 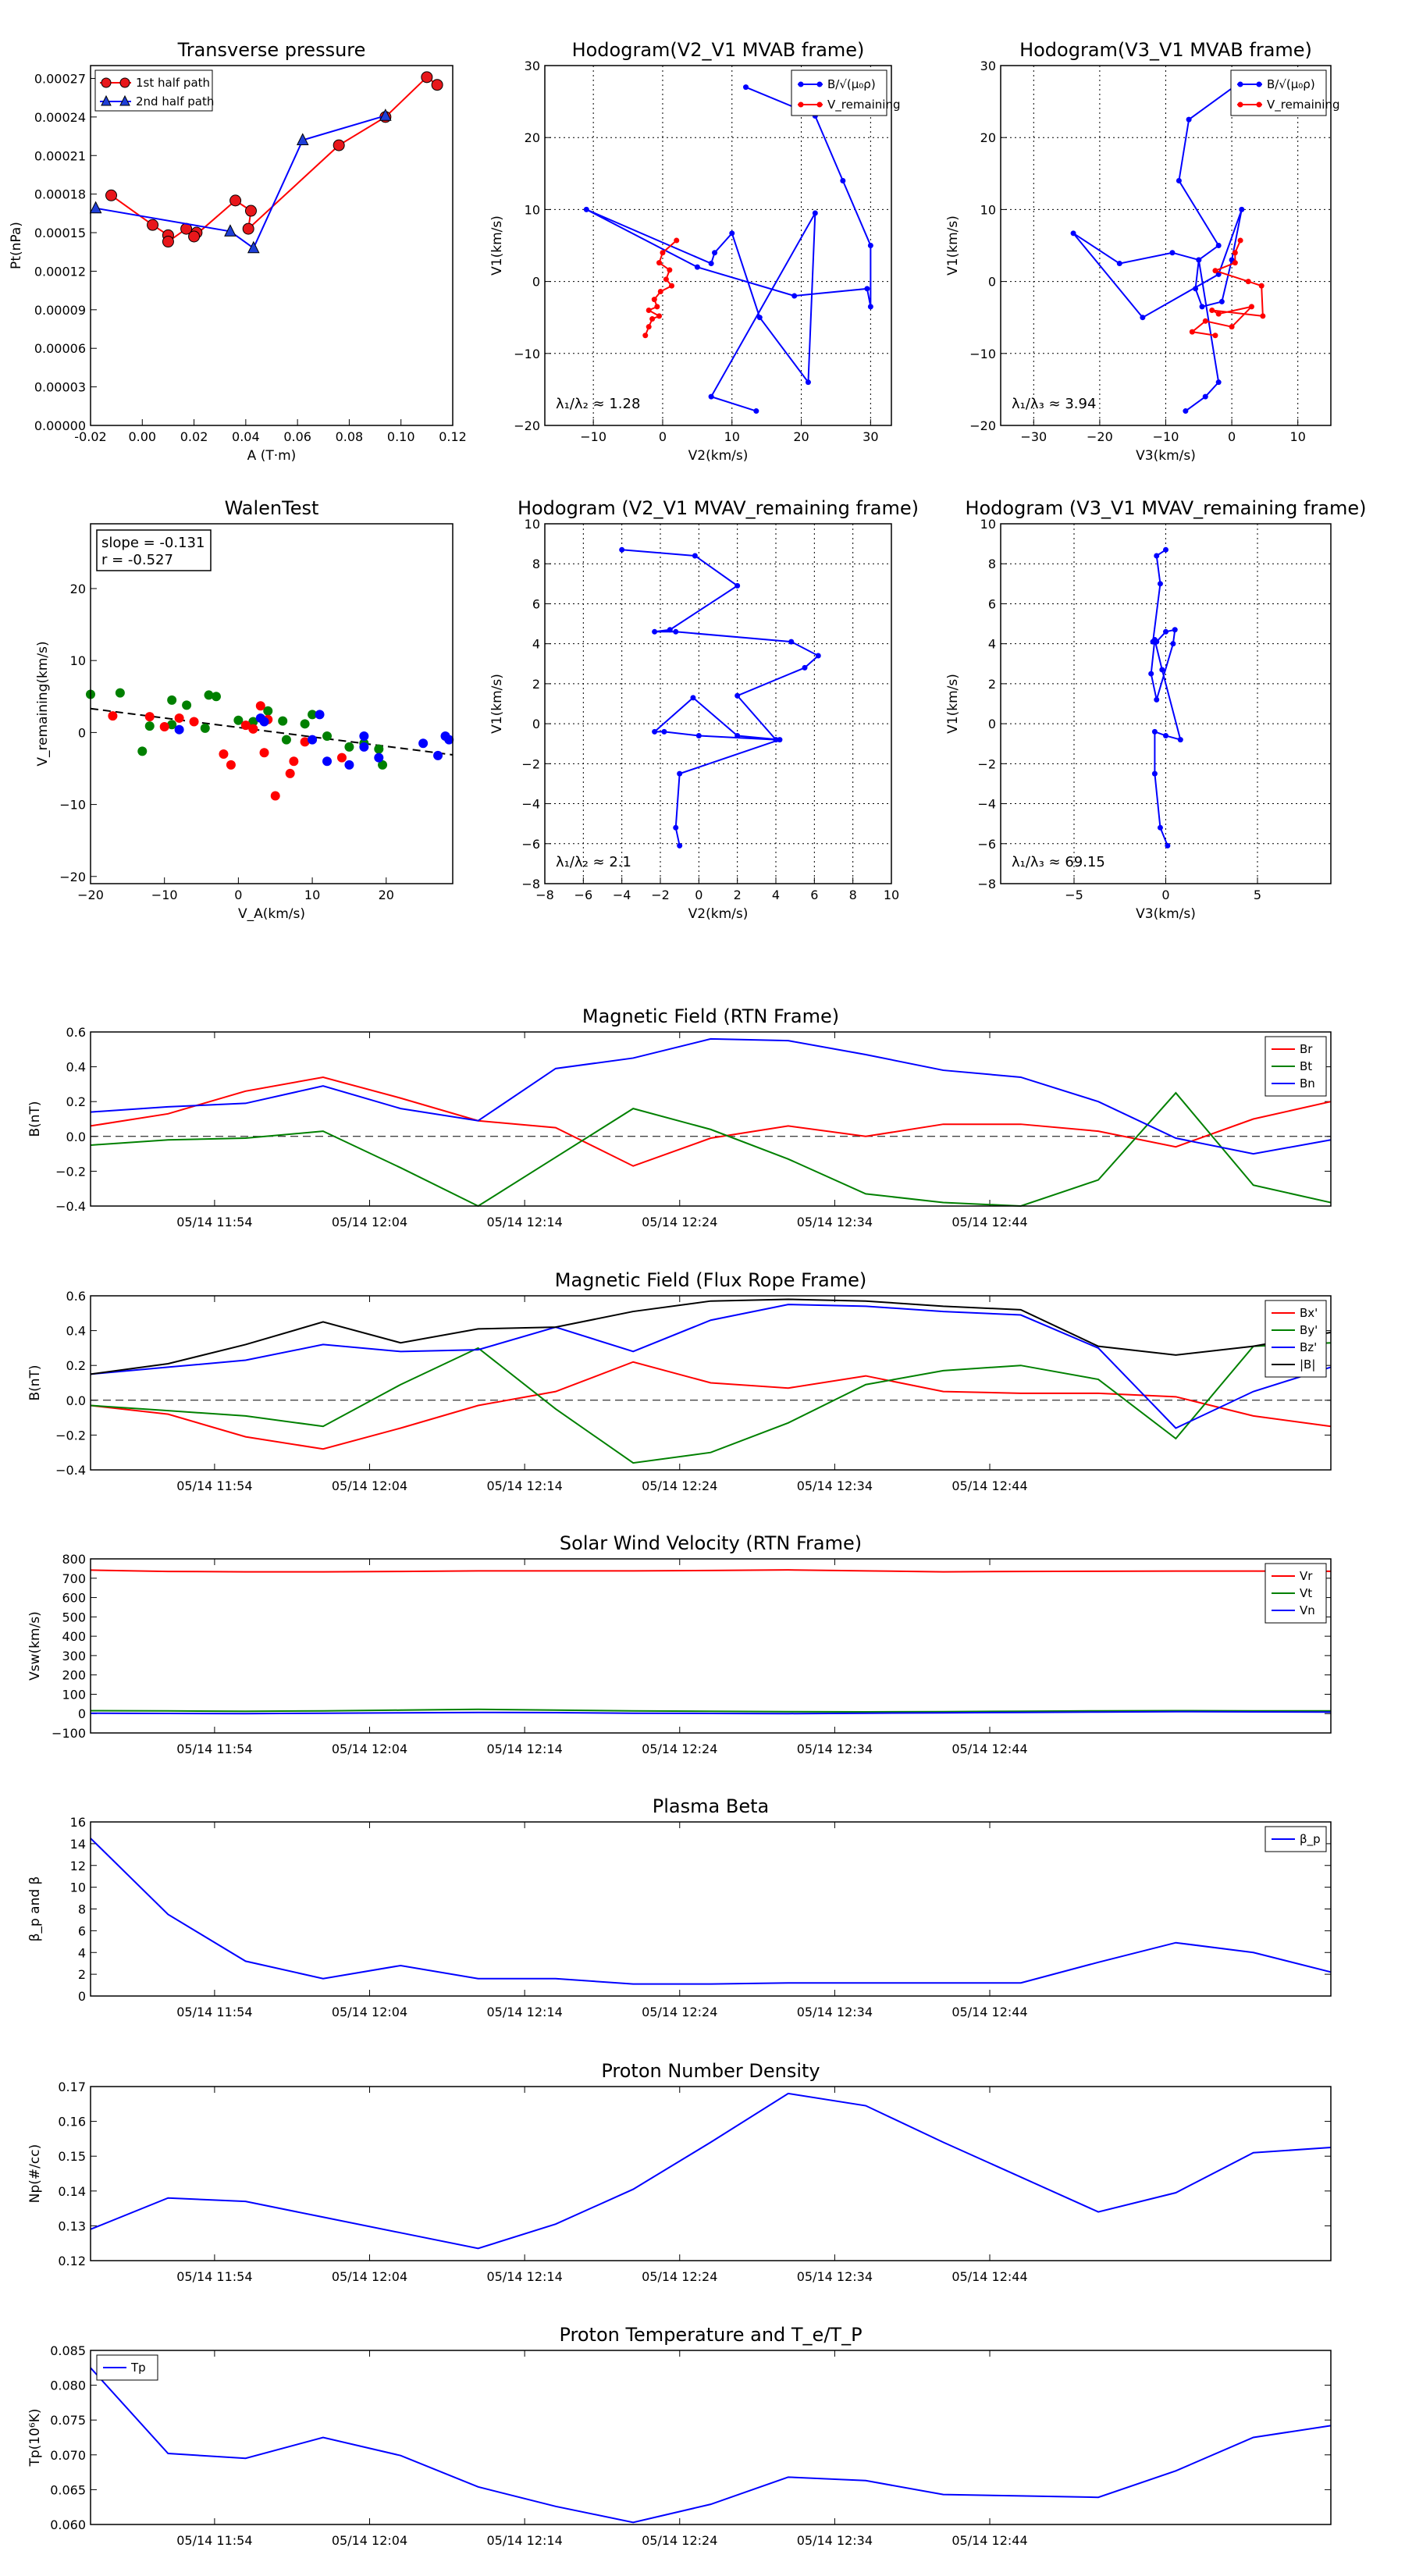 I want to click on legend-label: 1st half path, so click(x=173, y=83).